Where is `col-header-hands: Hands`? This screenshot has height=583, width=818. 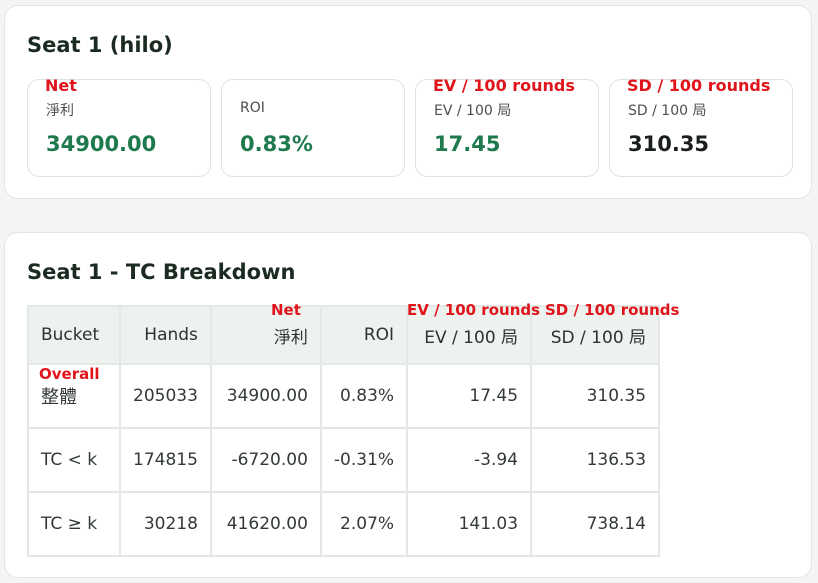 col-header-hands: Hands is located at coordinates (165, 335).